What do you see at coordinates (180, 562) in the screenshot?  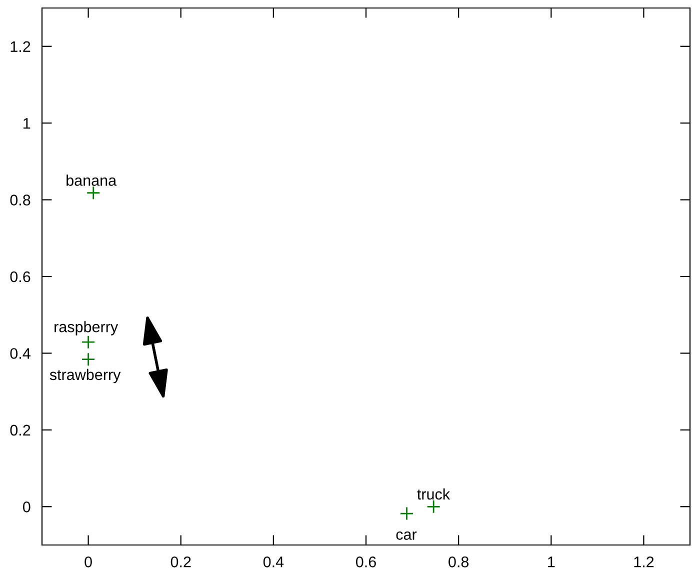 I see `x-tick-label: 0.2` at bounding box center [180, 562].